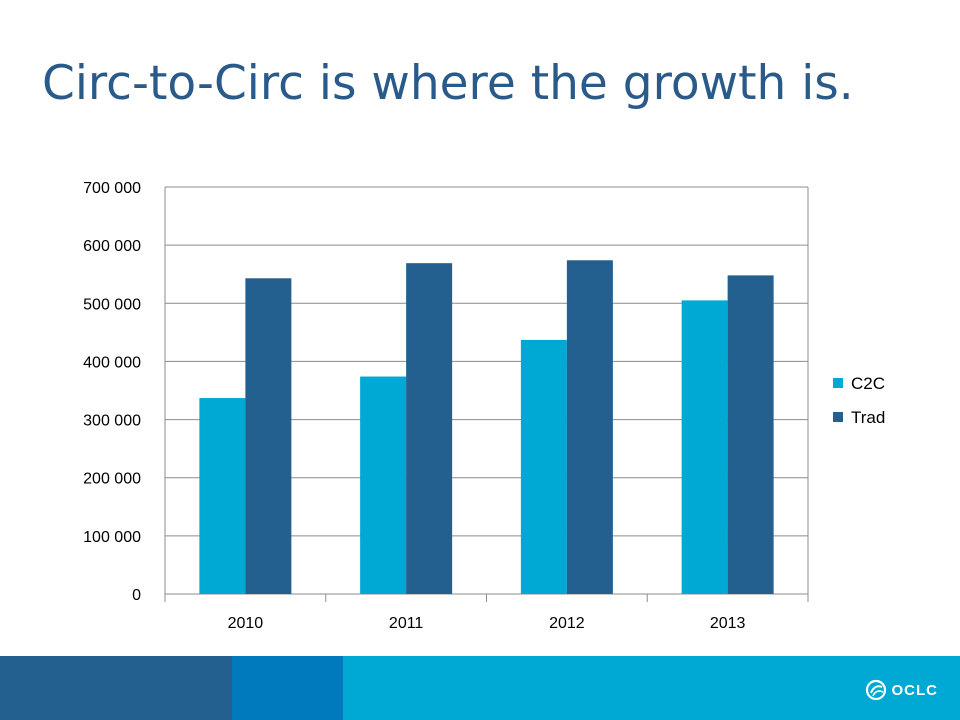 This screenshot has width=960, height=720. Describe the element at coordinates (112, 537) in the screenshot. I see `y-tick-label: 100 000` at that location.